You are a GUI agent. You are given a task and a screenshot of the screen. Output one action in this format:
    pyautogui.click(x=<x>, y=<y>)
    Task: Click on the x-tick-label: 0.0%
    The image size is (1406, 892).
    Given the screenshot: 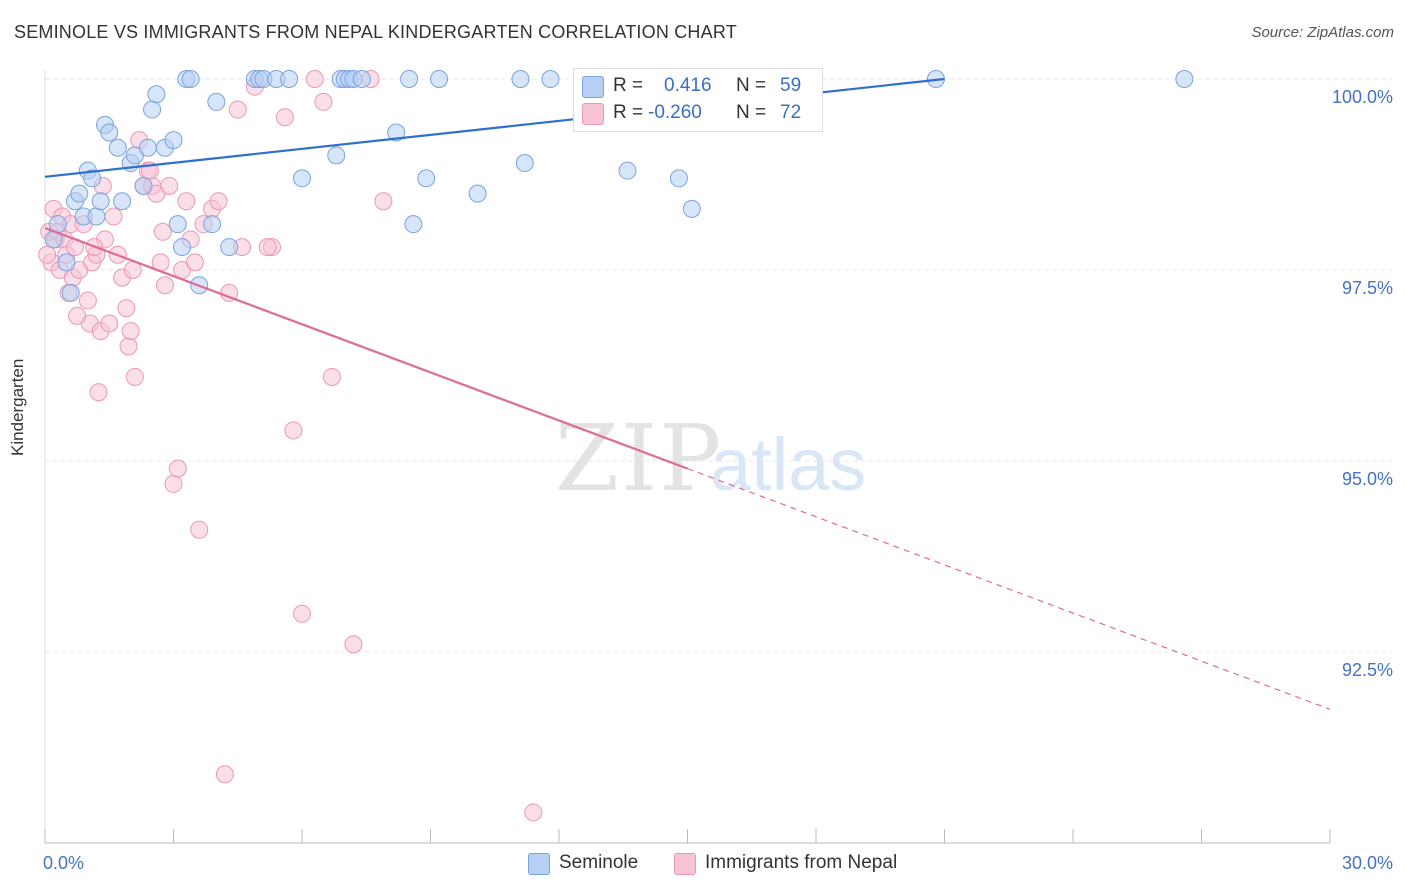 What is the action you would take?
    pyautogui.click(x=63, y=863)
    